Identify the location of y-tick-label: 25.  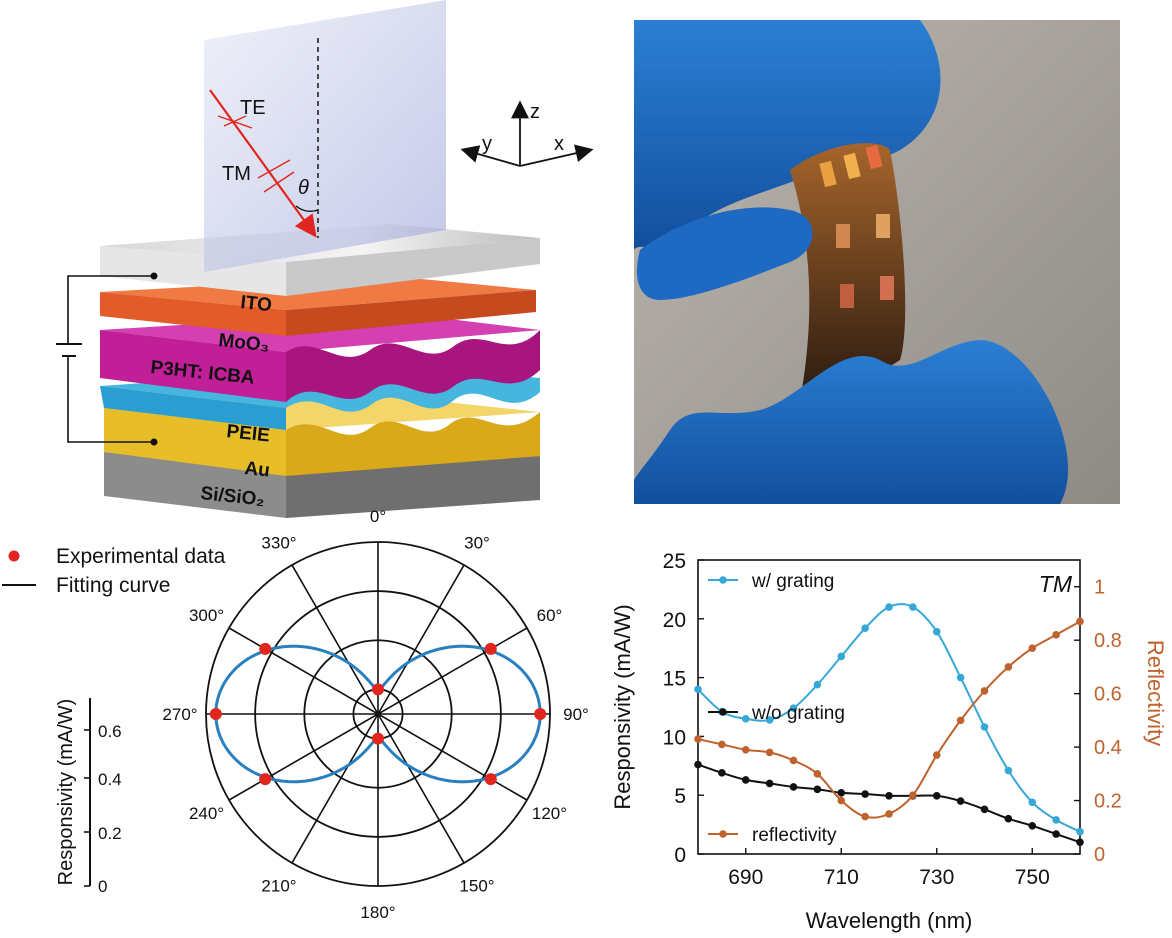
(674, 561).